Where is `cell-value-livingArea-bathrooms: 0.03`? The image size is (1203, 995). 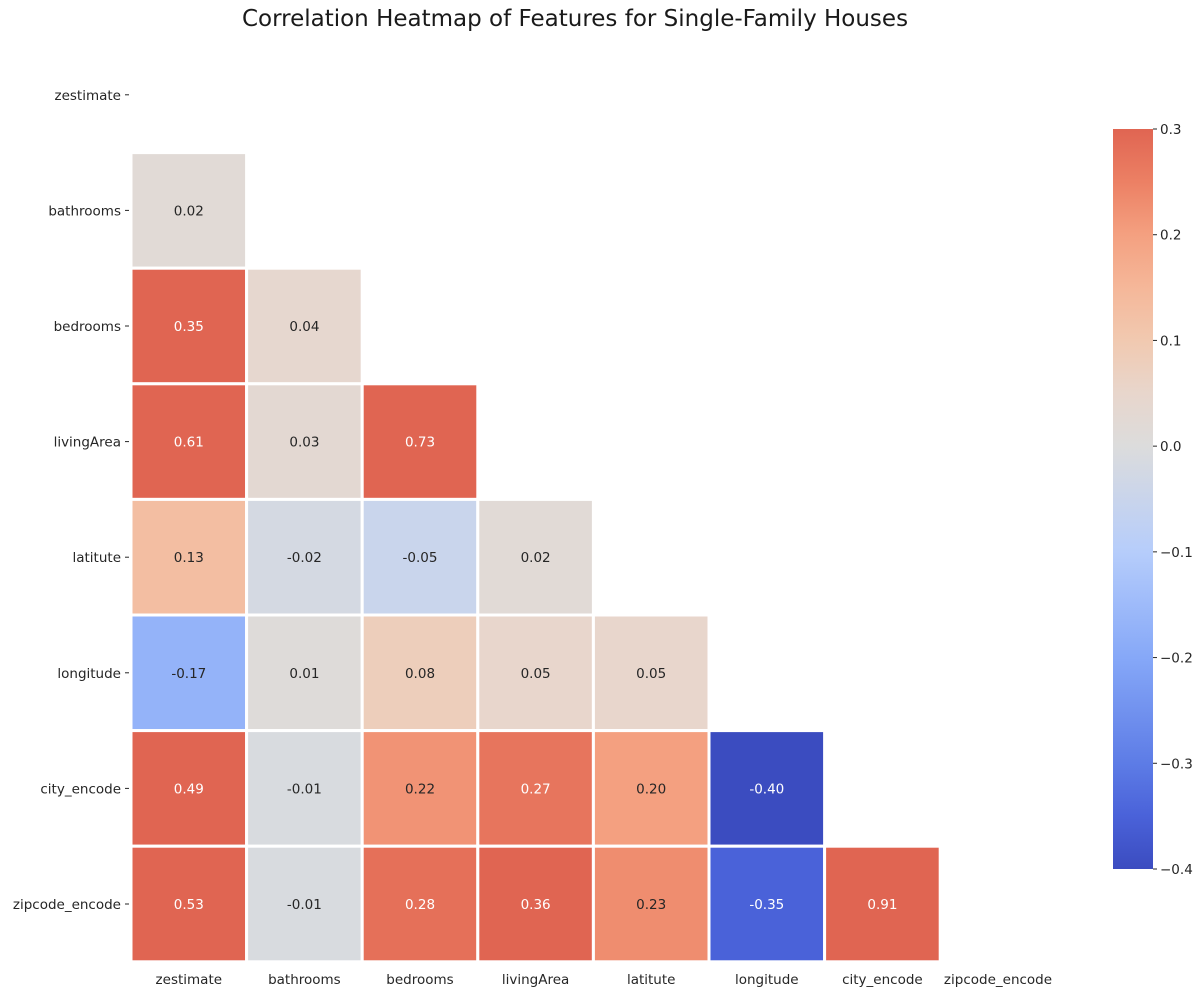
cell-value-livingArea-bathrooms: 0.03 is located at coordinates (304, 443).